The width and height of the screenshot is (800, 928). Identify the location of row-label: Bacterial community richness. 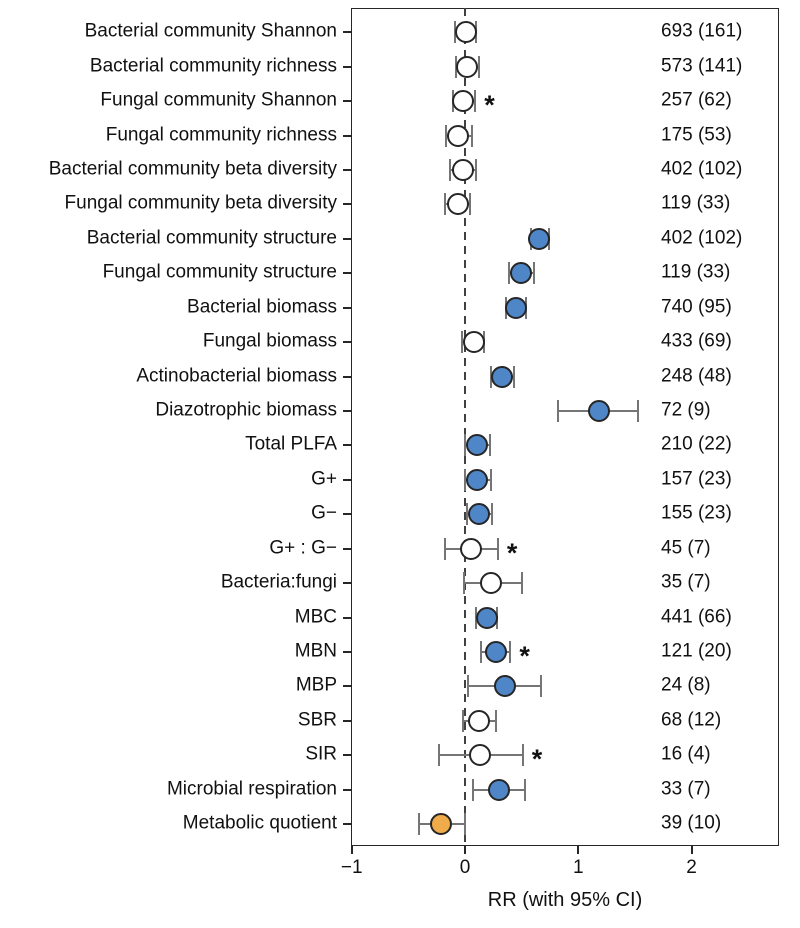
(213, 66).